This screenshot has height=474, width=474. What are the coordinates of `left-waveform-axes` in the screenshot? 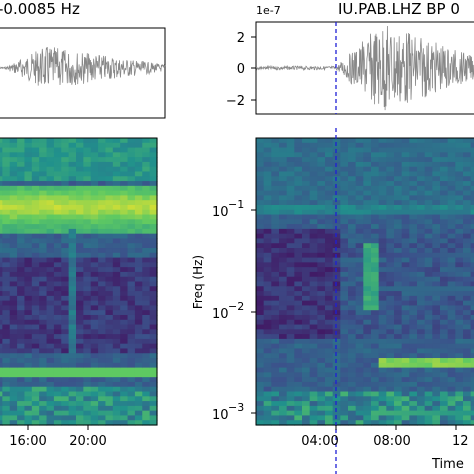 It's located at (83, 73).